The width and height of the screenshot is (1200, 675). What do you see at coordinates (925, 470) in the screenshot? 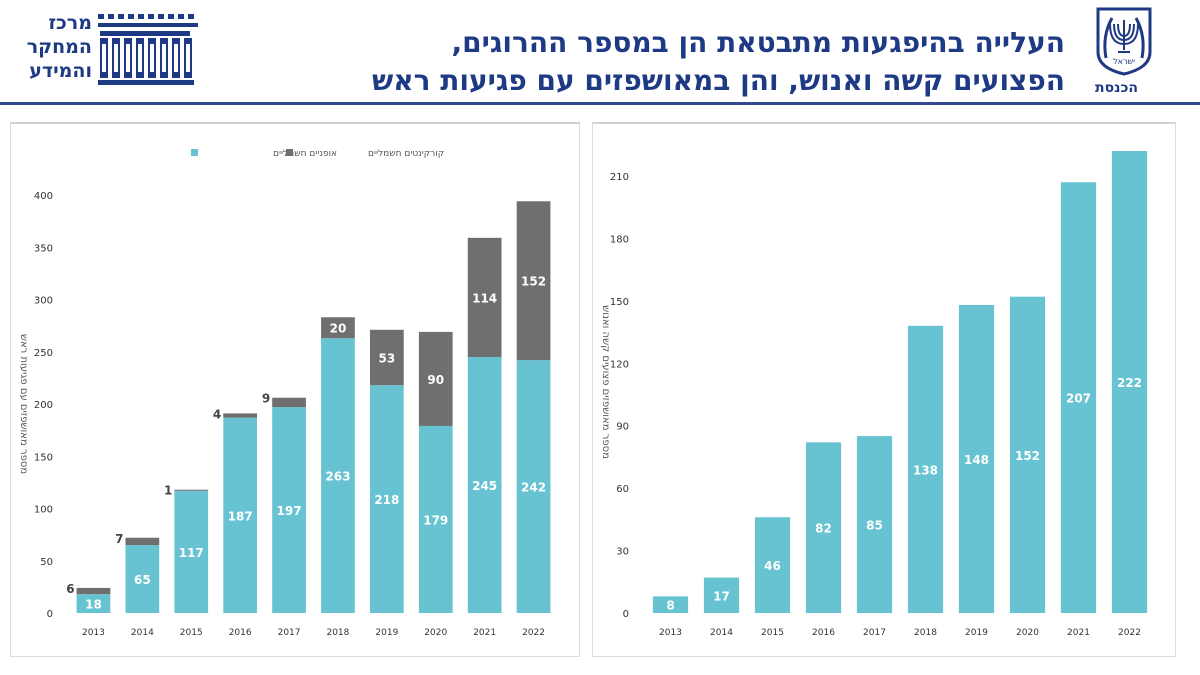
I see `bar-value-label: 138` at bounding box center [925, 470].